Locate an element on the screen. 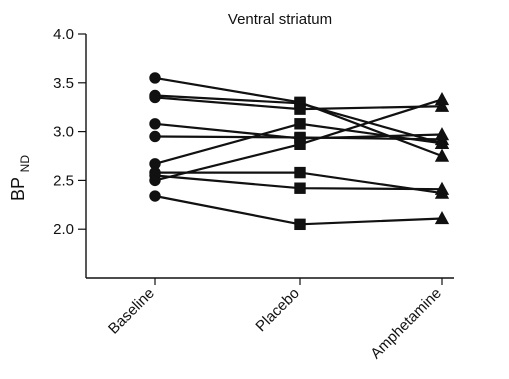 The width and height of the screenshot is (509, 379). y-axis-label-text: BP ND is located at coordinates (20, 178).